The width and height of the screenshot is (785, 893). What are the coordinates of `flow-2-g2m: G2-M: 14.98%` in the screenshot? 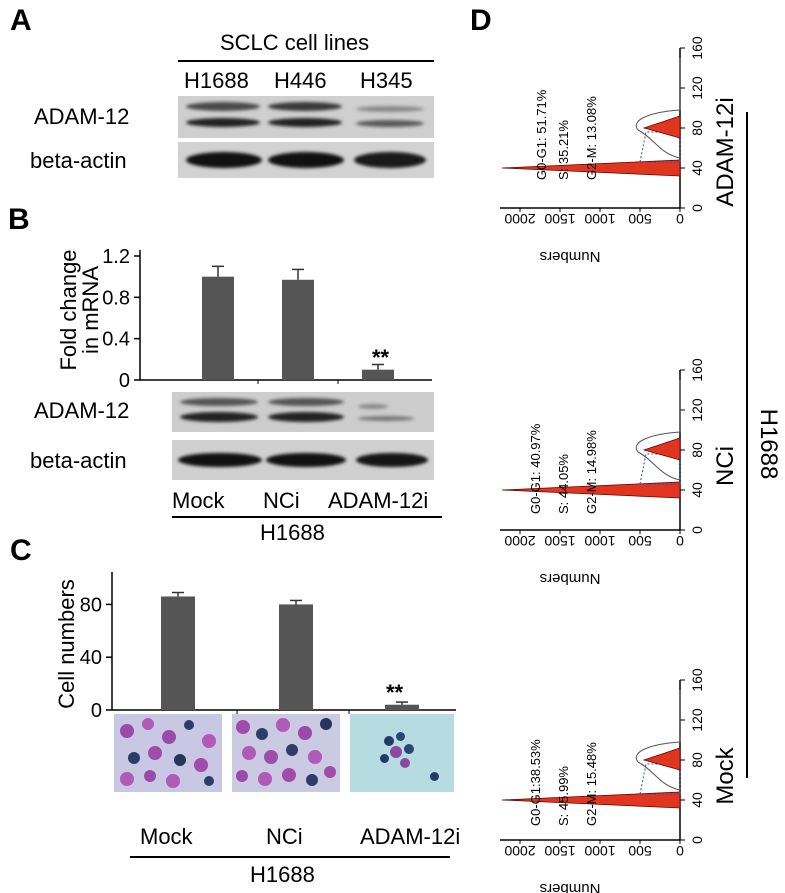 It's located at (591, 472).